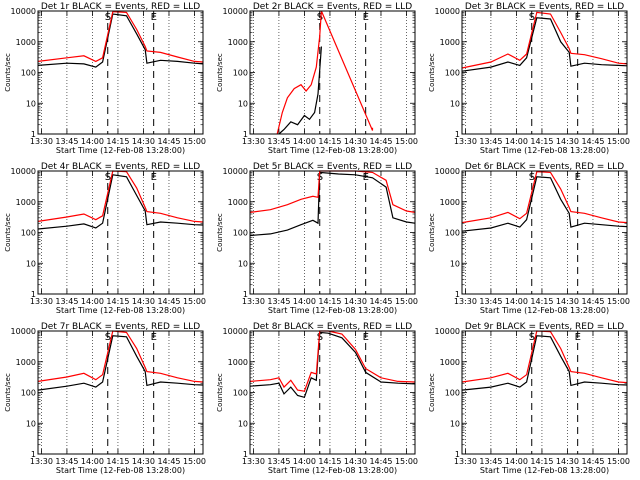 The width and height of the screenshot is (640, 480). What do you see at coordinates (332, 167) in the screenshot?
I see `panel-title: Det 5r BLACK = Events, RED = LLD` at bounding box center [332, 167].